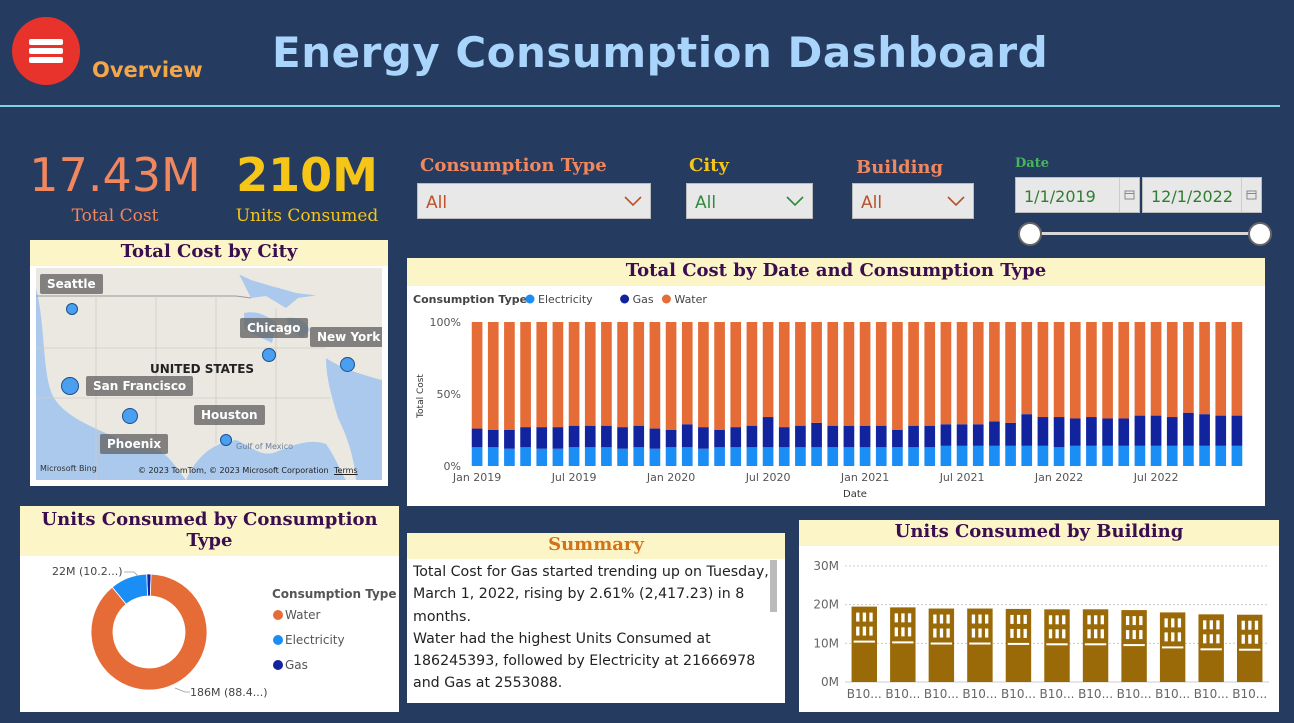  I want to click on date-end-input: 12/1/2022, so click(1202, 195).